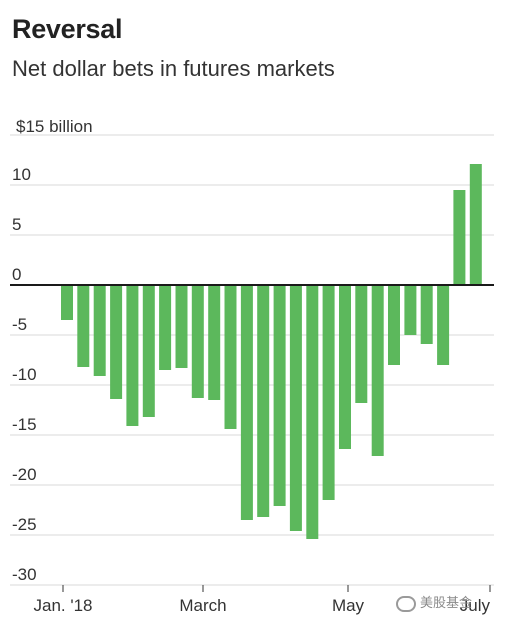 The width and height of the screenshot is (508, 624). Describe the element at coordinates (19, 324) in the screenshot. I see `y-tick-label: -5` at that location.